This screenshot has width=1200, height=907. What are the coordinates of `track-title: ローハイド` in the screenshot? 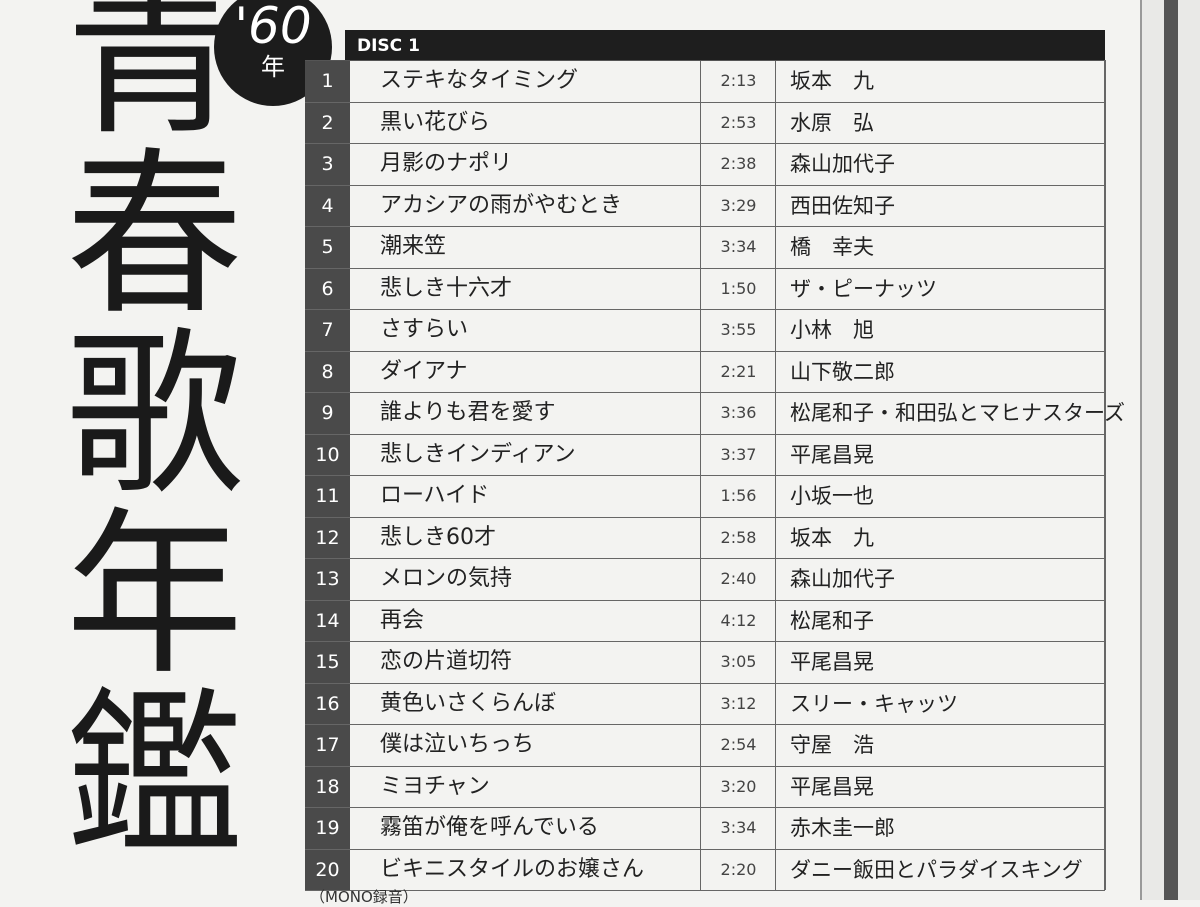 It's located at (435, 495).